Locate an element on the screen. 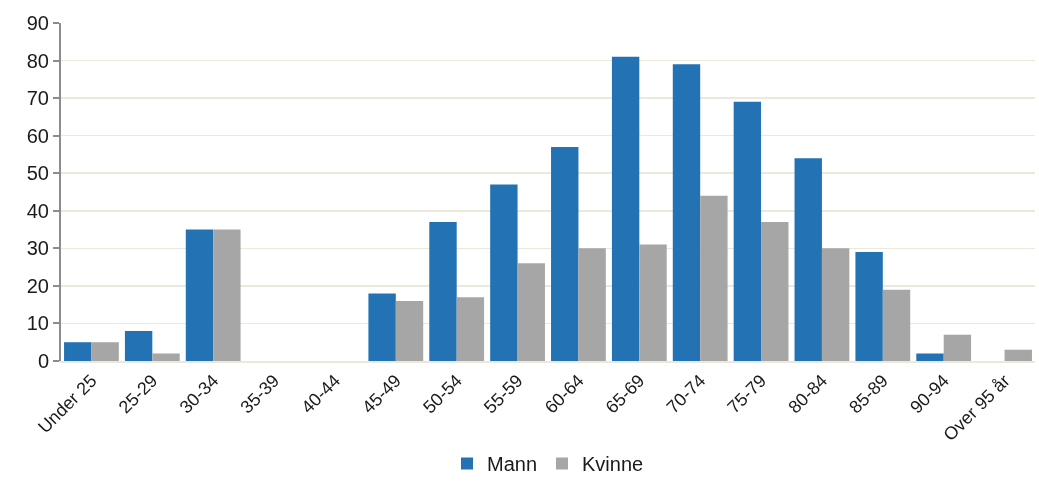 This screenshot has width=1039, height=483. y-tick-label: 80 is located at coordinates (37, 60).